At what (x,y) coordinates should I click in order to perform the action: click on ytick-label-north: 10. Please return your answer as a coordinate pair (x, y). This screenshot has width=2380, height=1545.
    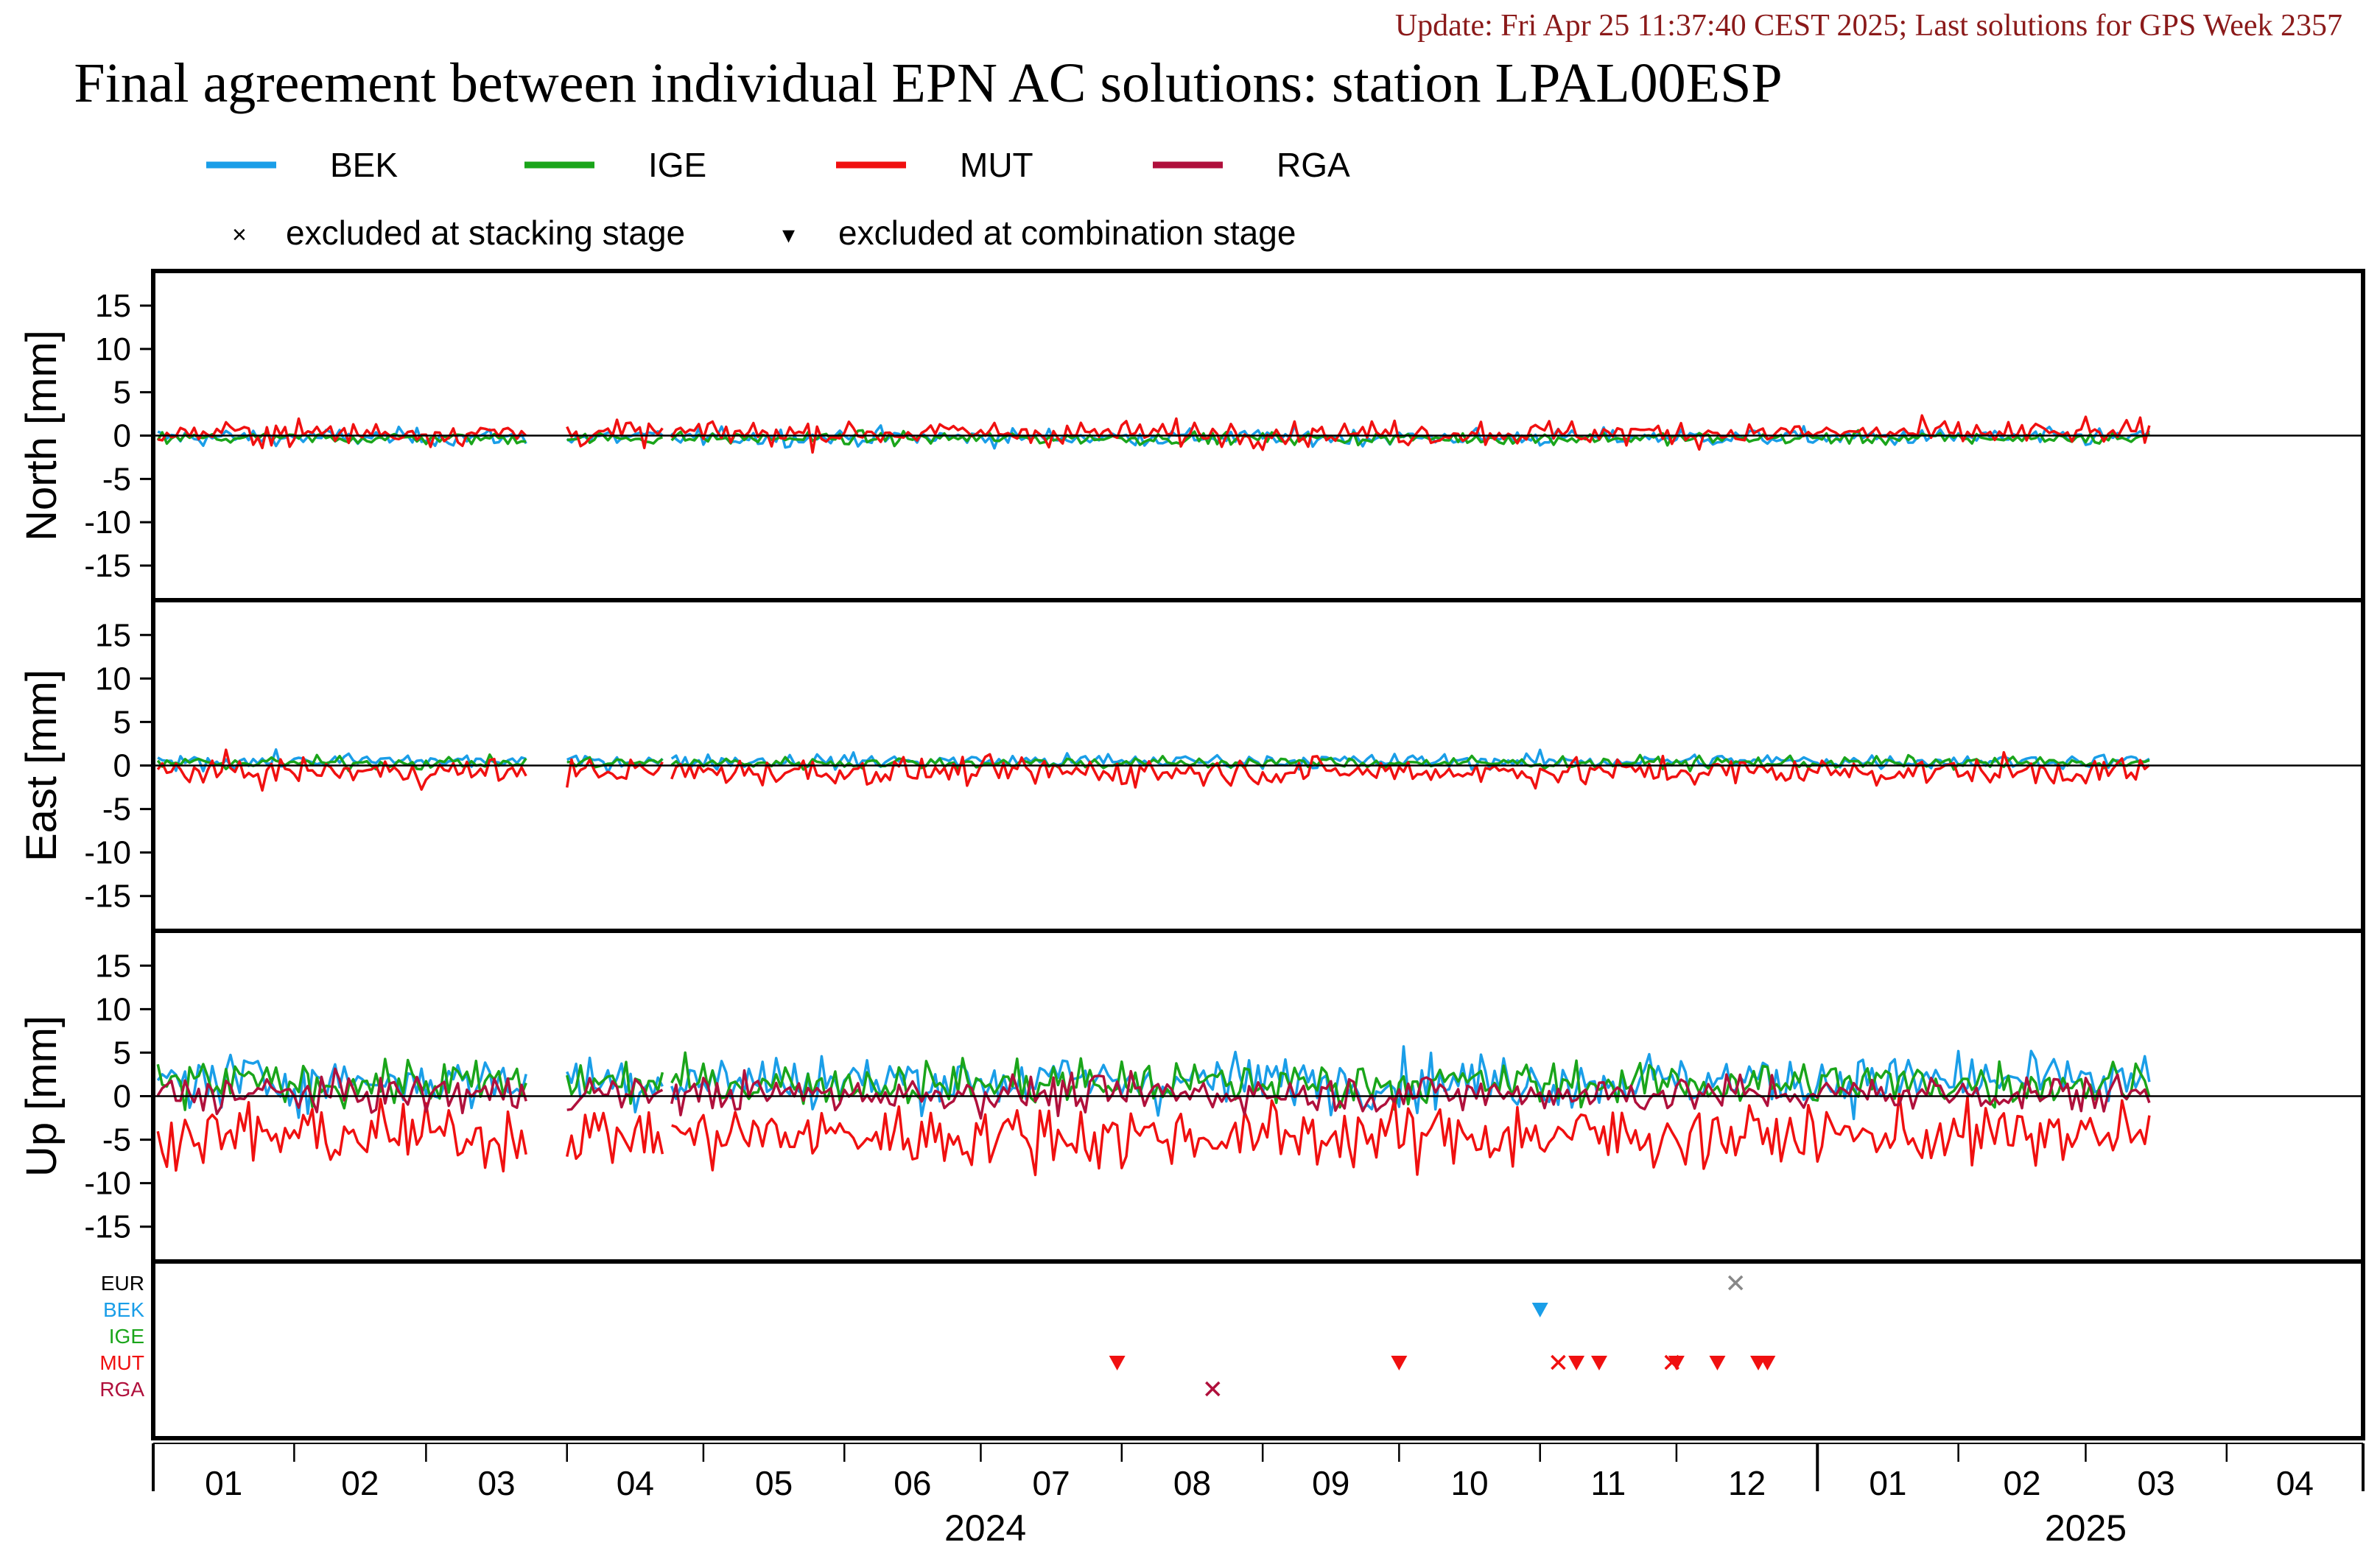
    Looking at the image, I should click on (113, 349).